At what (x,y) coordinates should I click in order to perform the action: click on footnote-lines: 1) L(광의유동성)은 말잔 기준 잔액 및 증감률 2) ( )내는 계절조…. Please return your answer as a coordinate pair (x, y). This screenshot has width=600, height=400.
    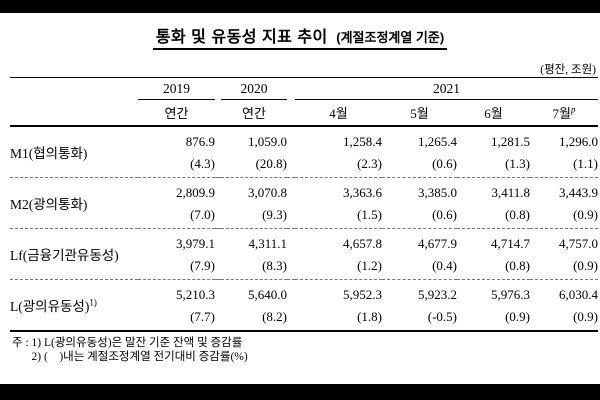
    Looking at the image, I should click on (140, 350).